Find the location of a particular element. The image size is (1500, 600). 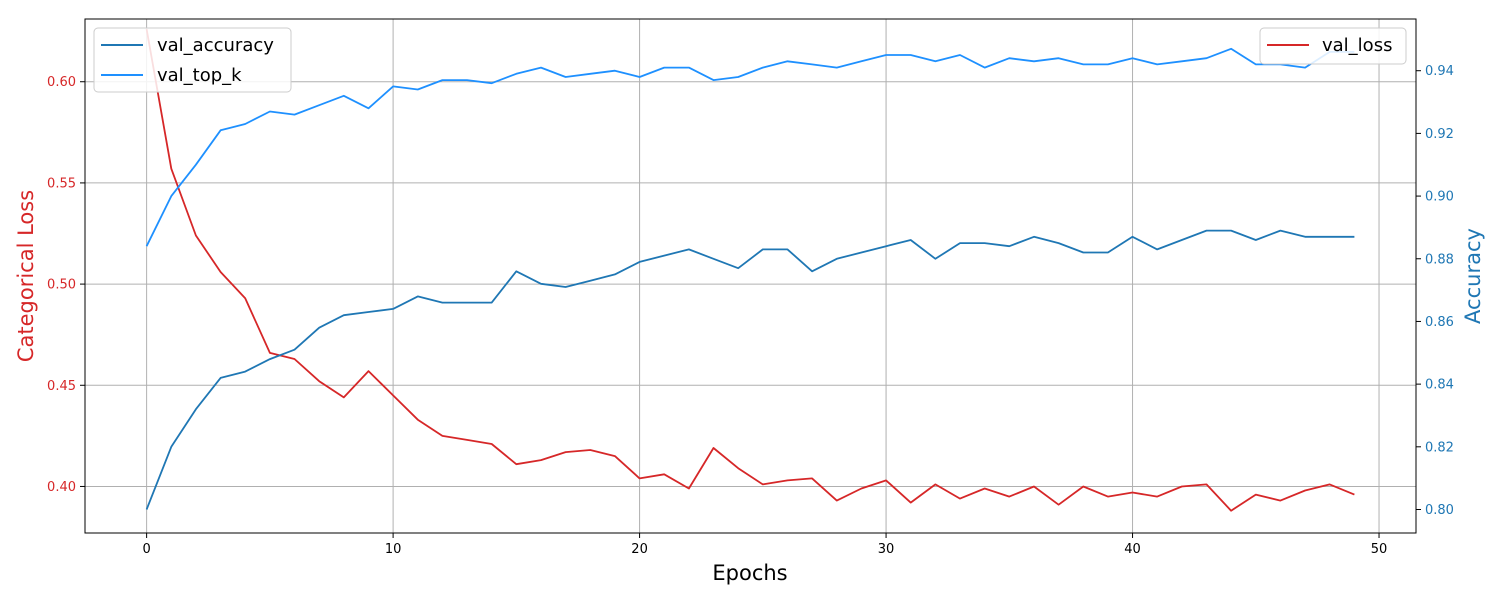

y-left-tick-label: 0.45 is located at coordinates (61, 386).